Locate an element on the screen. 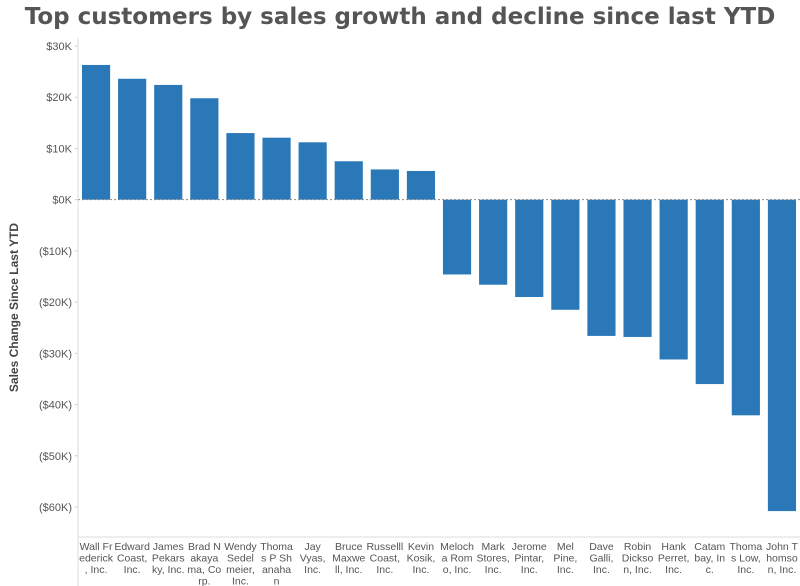 Image resolution: width=800 pixels, height=586 pixels. y-tick-label: ($60K) is located at coordinates (55, 508).